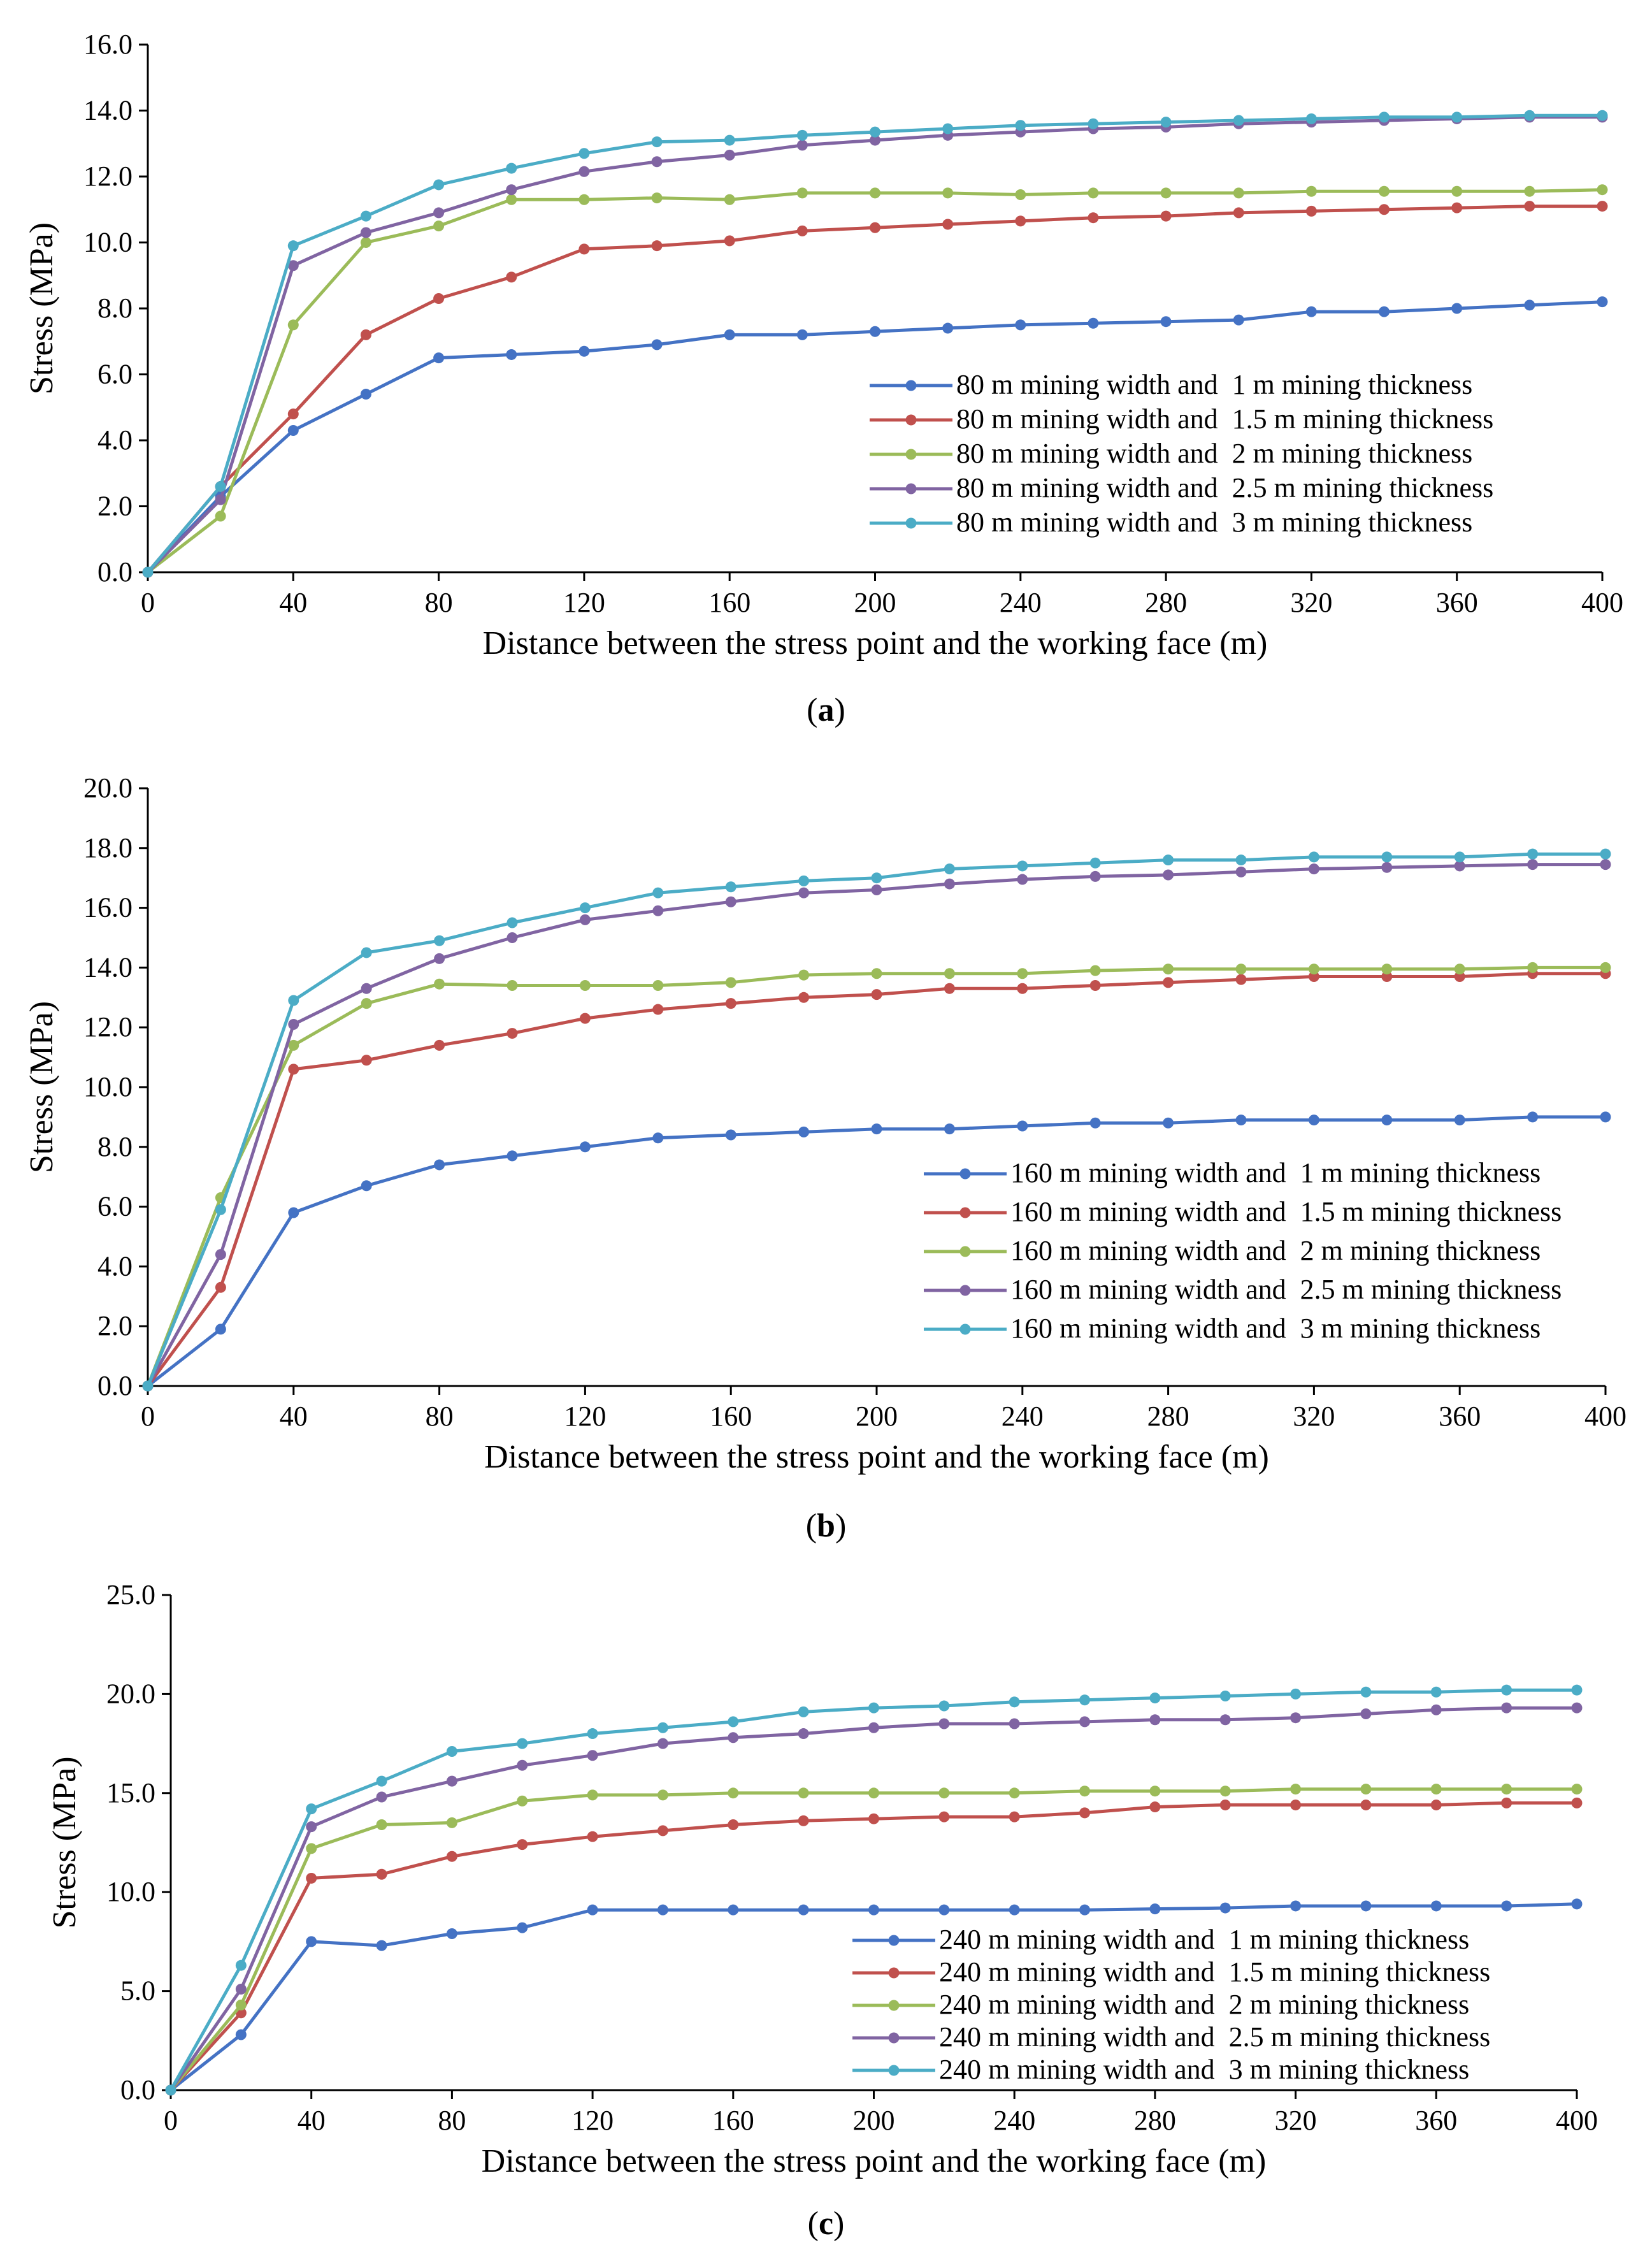 This screenshot has height=2259, width=1652. Describe the element at coordinates (108, 176) in the screenshot. I see `y-tick-label: 12.0` at that location.